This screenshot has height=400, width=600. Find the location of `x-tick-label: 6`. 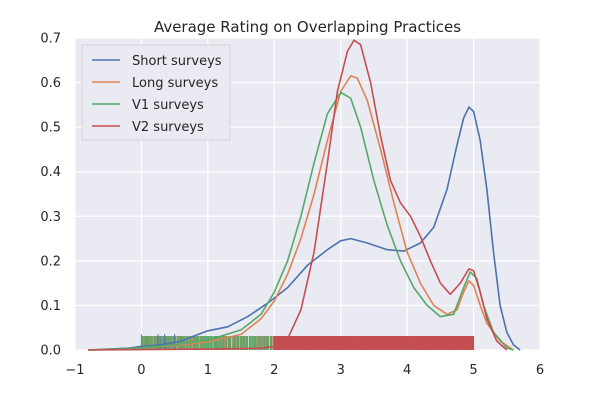

x-tick-label: 6 is located at coordinates (540, 370).